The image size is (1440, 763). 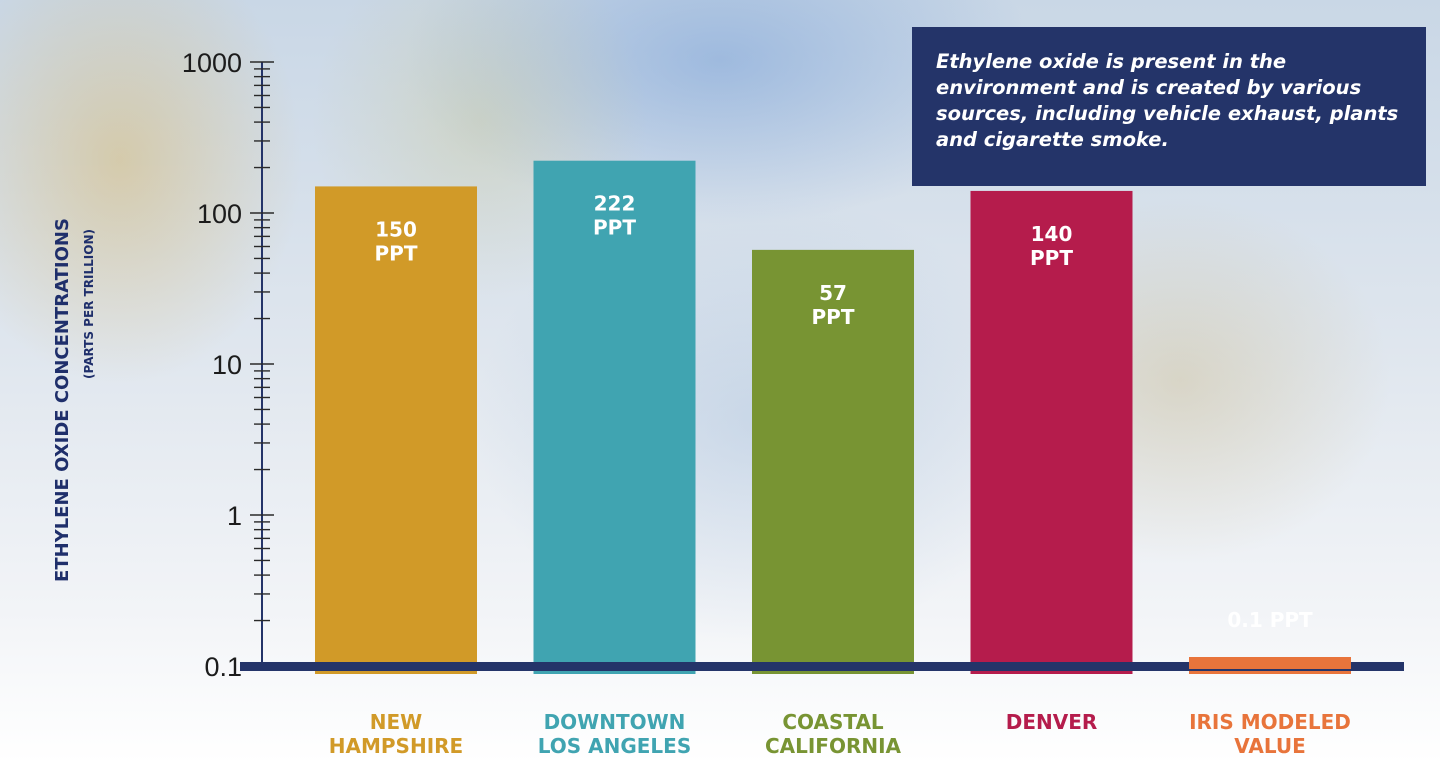 What do you see at coordinates (223, 667) in the screenshot?
I see `y-tick-label: 0.1` at bounding box center [223, 667].